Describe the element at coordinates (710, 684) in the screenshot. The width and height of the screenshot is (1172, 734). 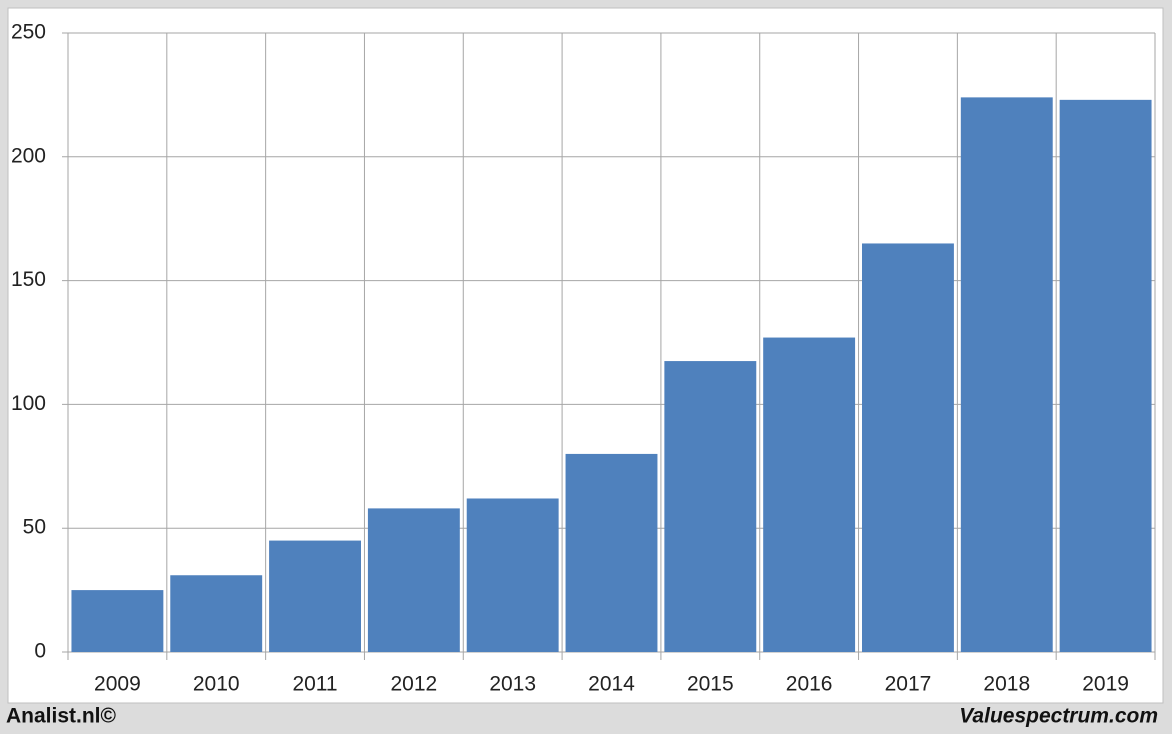
I see `x-tick-label: 2015` at that location.